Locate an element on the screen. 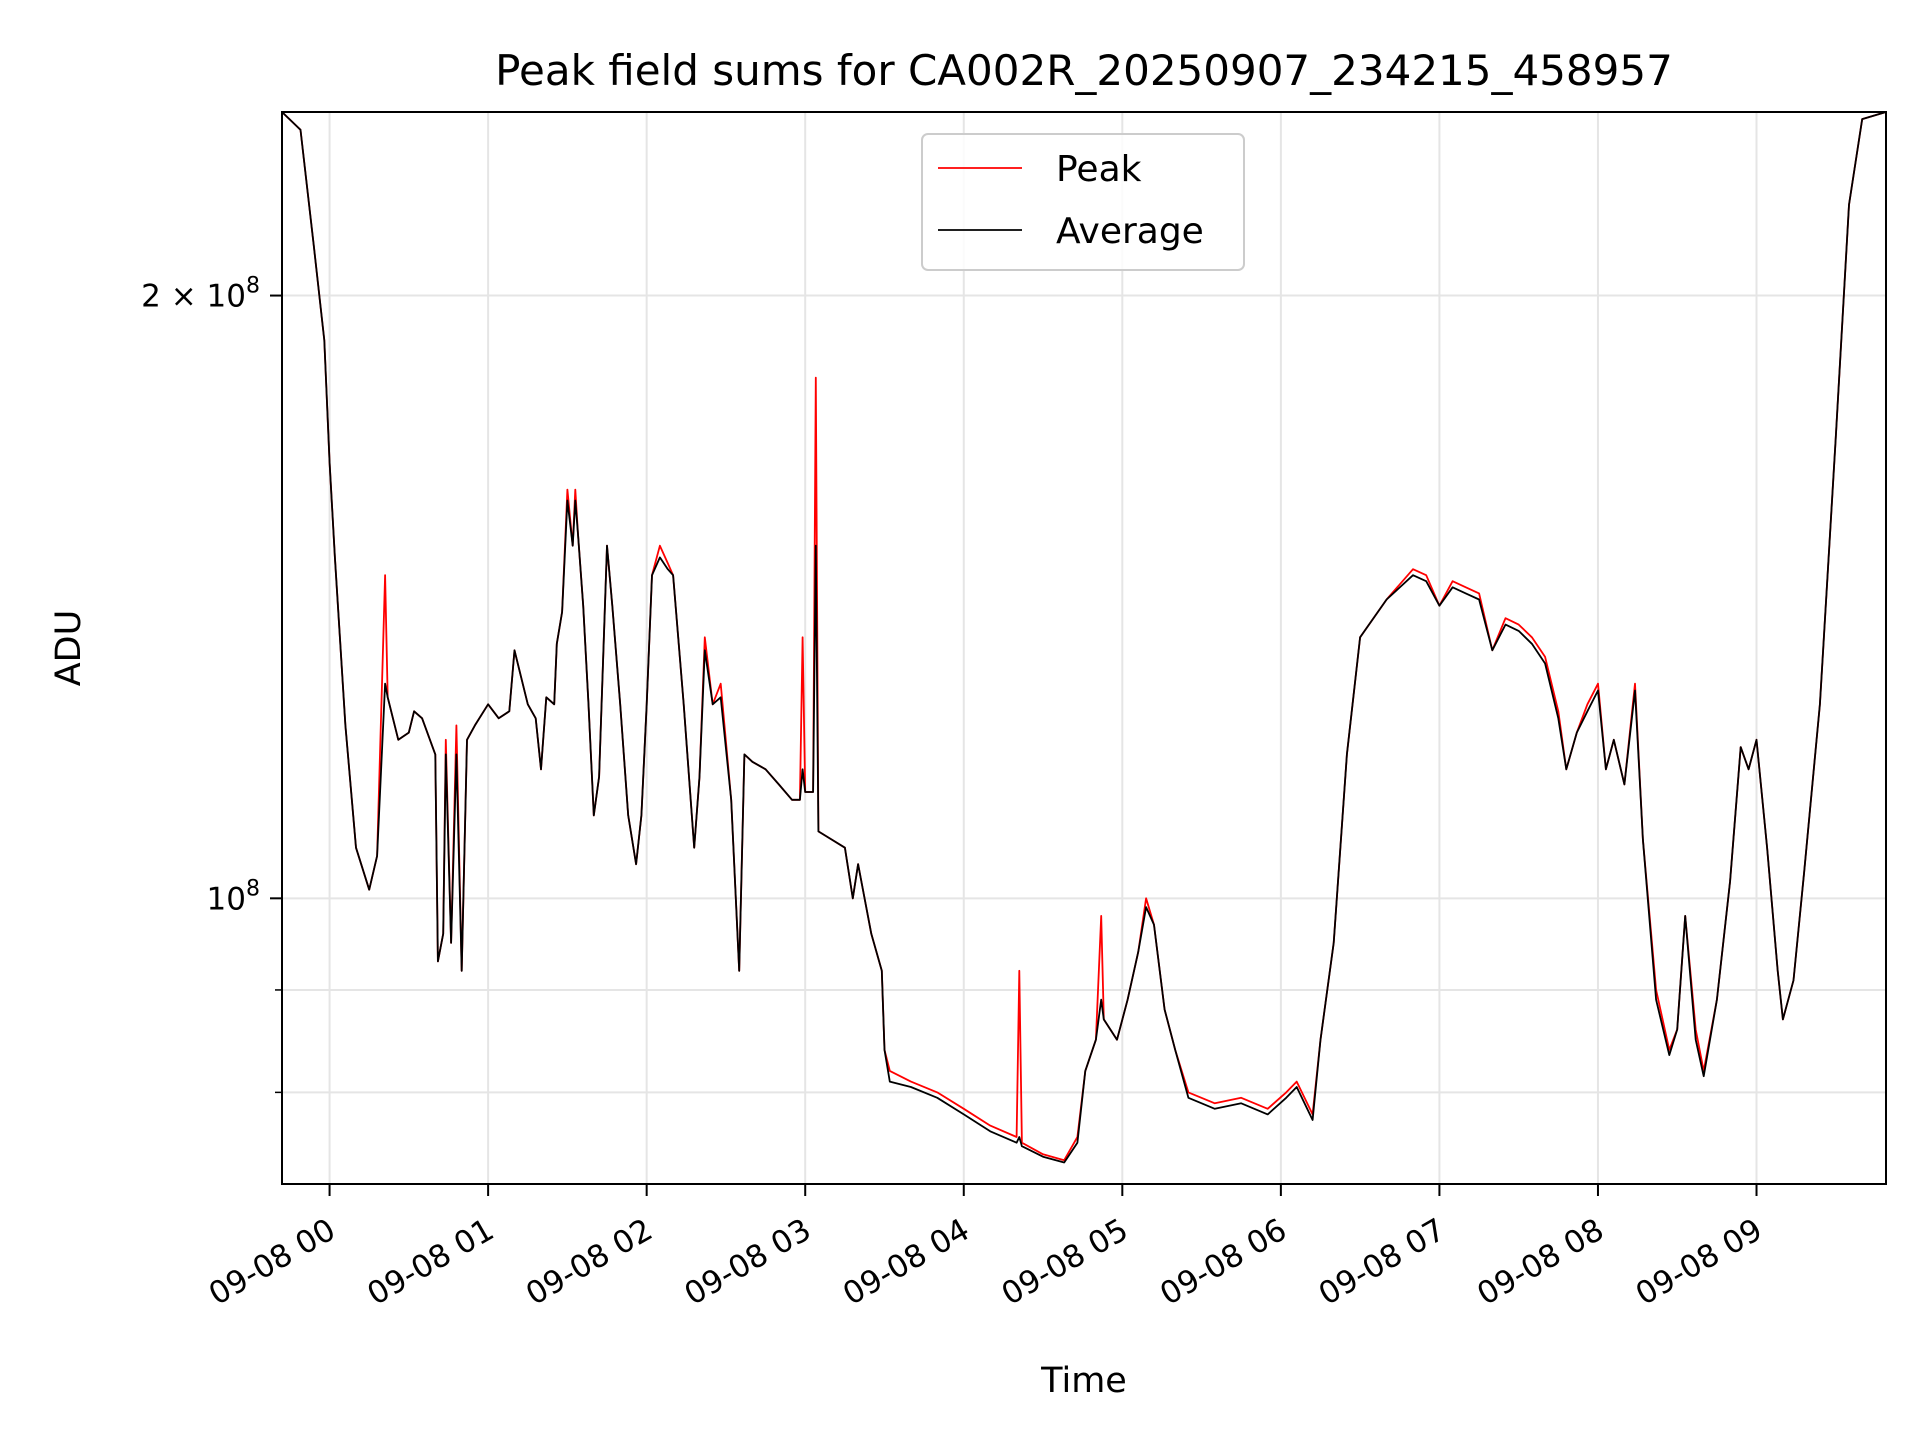  x-axis-title: Time is located at coordinates (1083, 1381).